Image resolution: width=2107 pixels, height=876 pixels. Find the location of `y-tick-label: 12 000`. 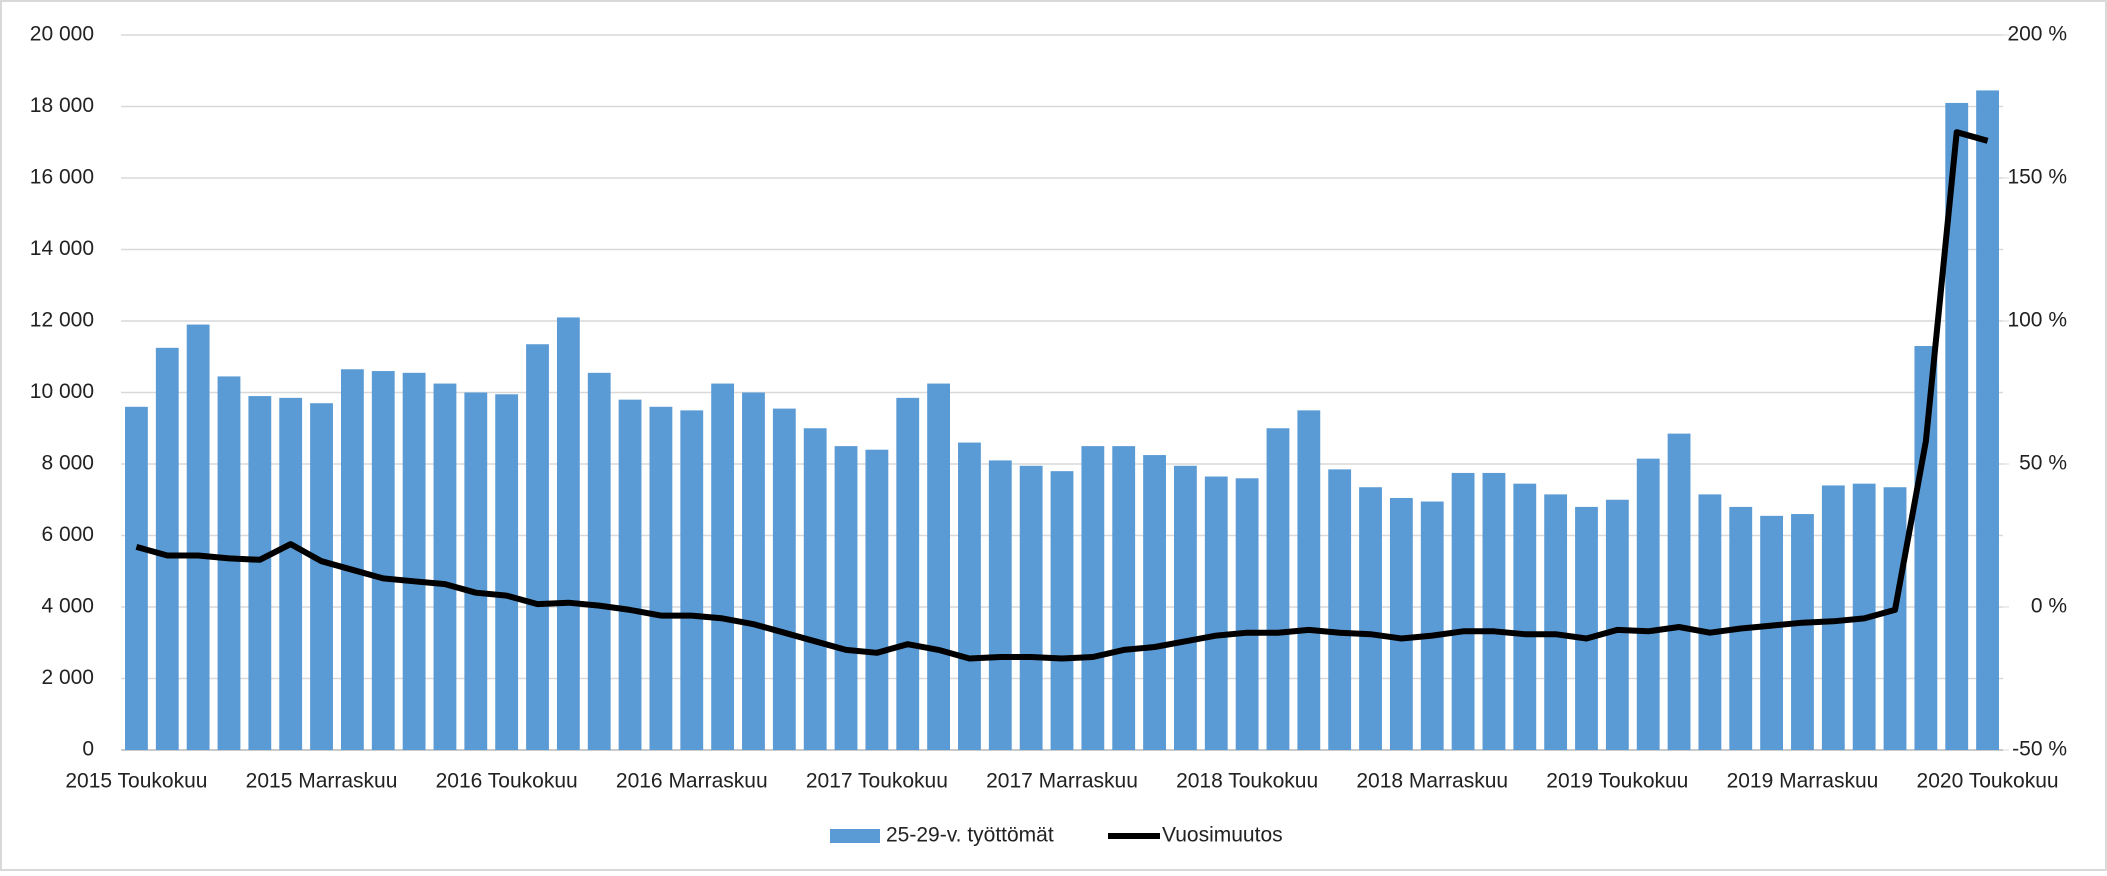

y-tick-label: 12 000 is located at coordinates (62, 320).